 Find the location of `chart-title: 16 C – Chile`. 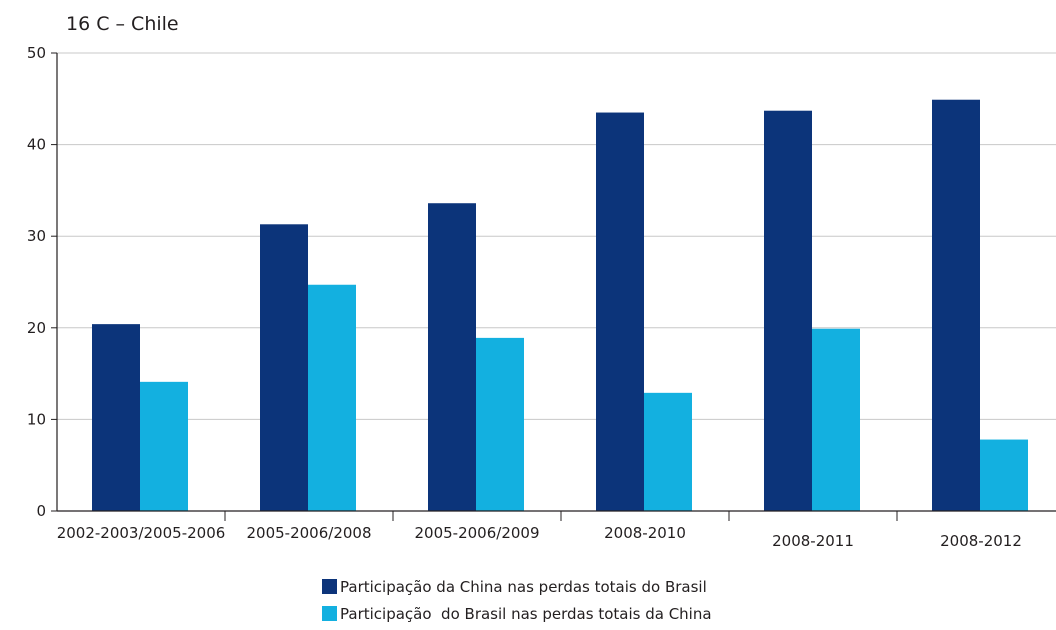

chart-title: 16 C – Chile is located at coordinates (122, 24).